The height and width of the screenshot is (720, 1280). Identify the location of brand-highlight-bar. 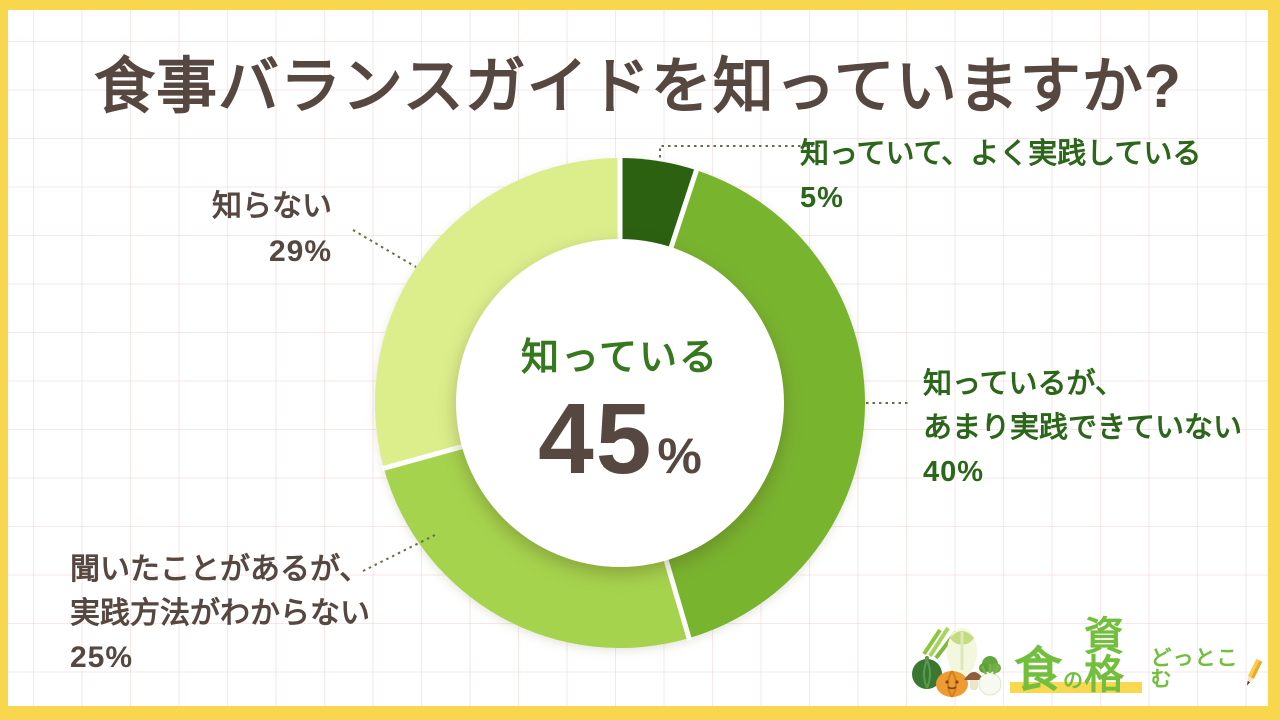
(1076, 687).